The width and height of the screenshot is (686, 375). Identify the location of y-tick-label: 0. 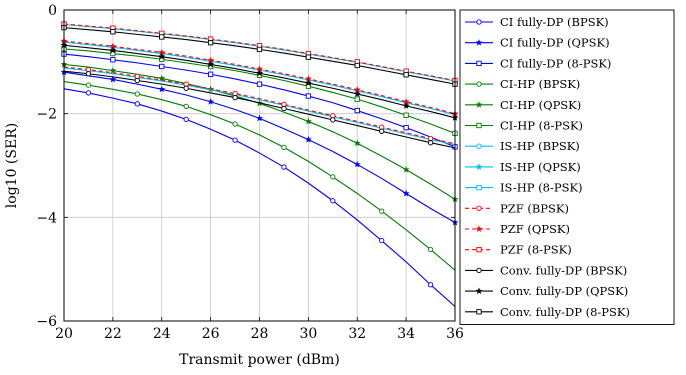
(52, 11).